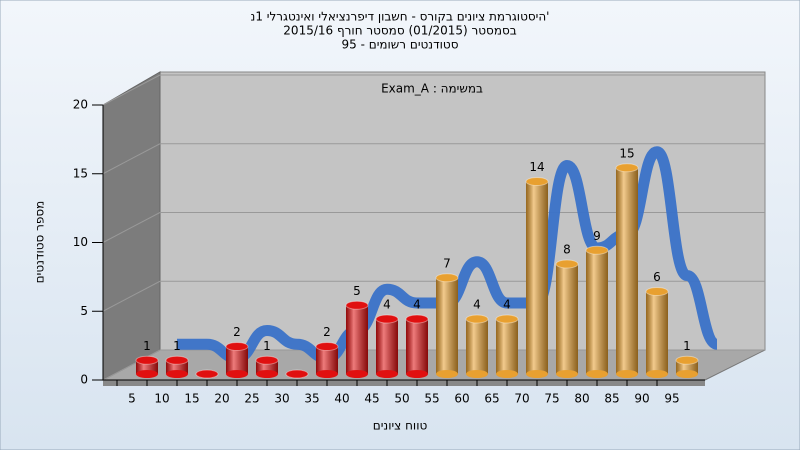  Describe the element at coordinates (567, 250) in the screenshot. I see `value-label: 8` at that location.